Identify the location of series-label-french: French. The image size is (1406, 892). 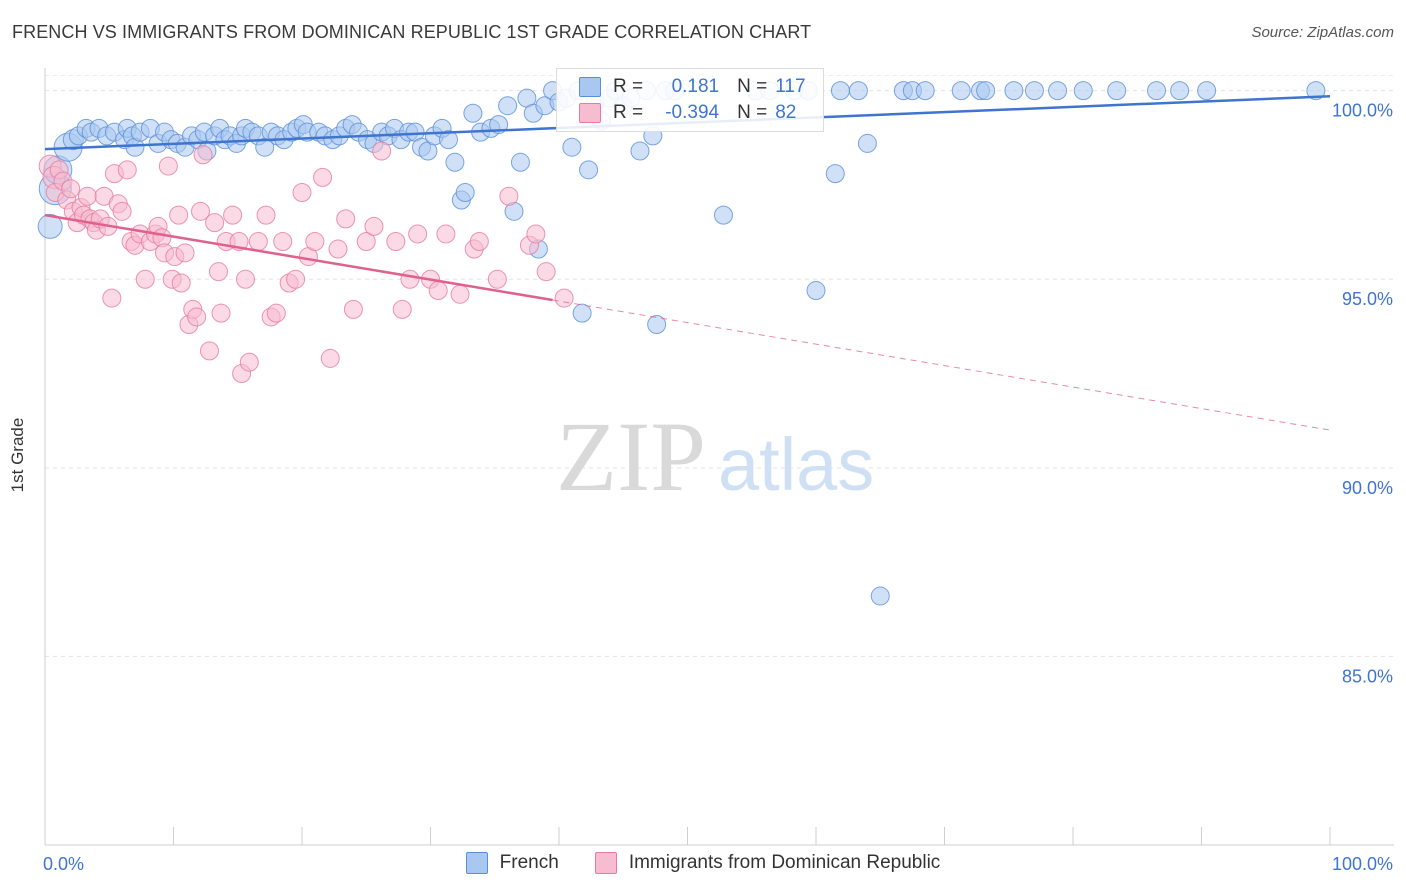
(529, 862).